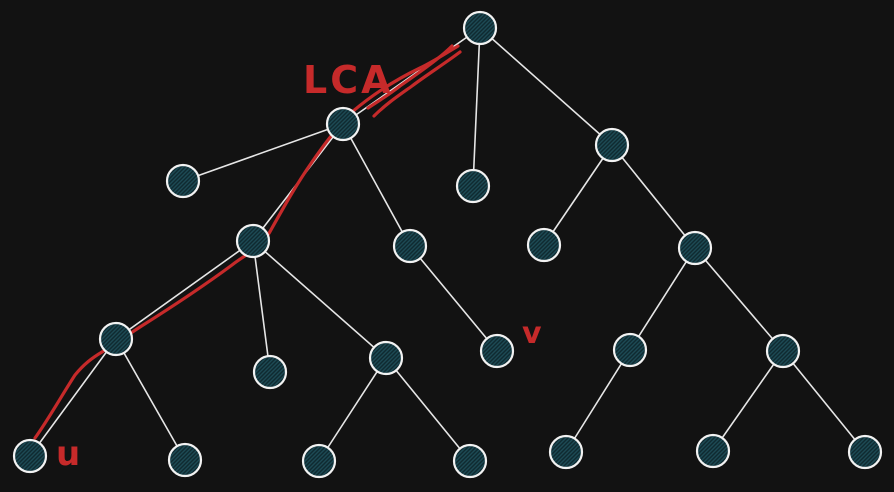 This screenshot has width=894, height=492. I want to click on lca-label: LCA, so click(348, 80).